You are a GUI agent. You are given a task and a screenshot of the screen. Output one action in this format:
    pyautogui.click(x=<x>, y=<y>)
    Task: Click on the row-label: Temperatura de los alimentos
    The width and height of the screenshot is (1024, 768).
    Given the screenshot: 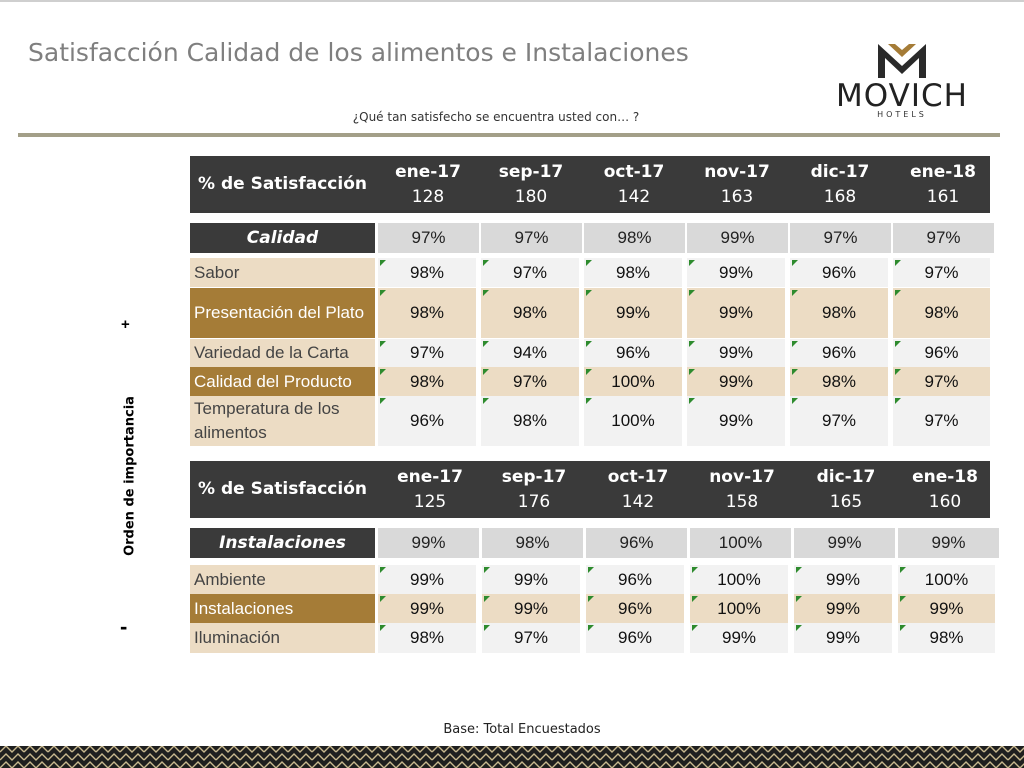 What is the action you would take?
    pyautogui.click(x=282, y=421)
    